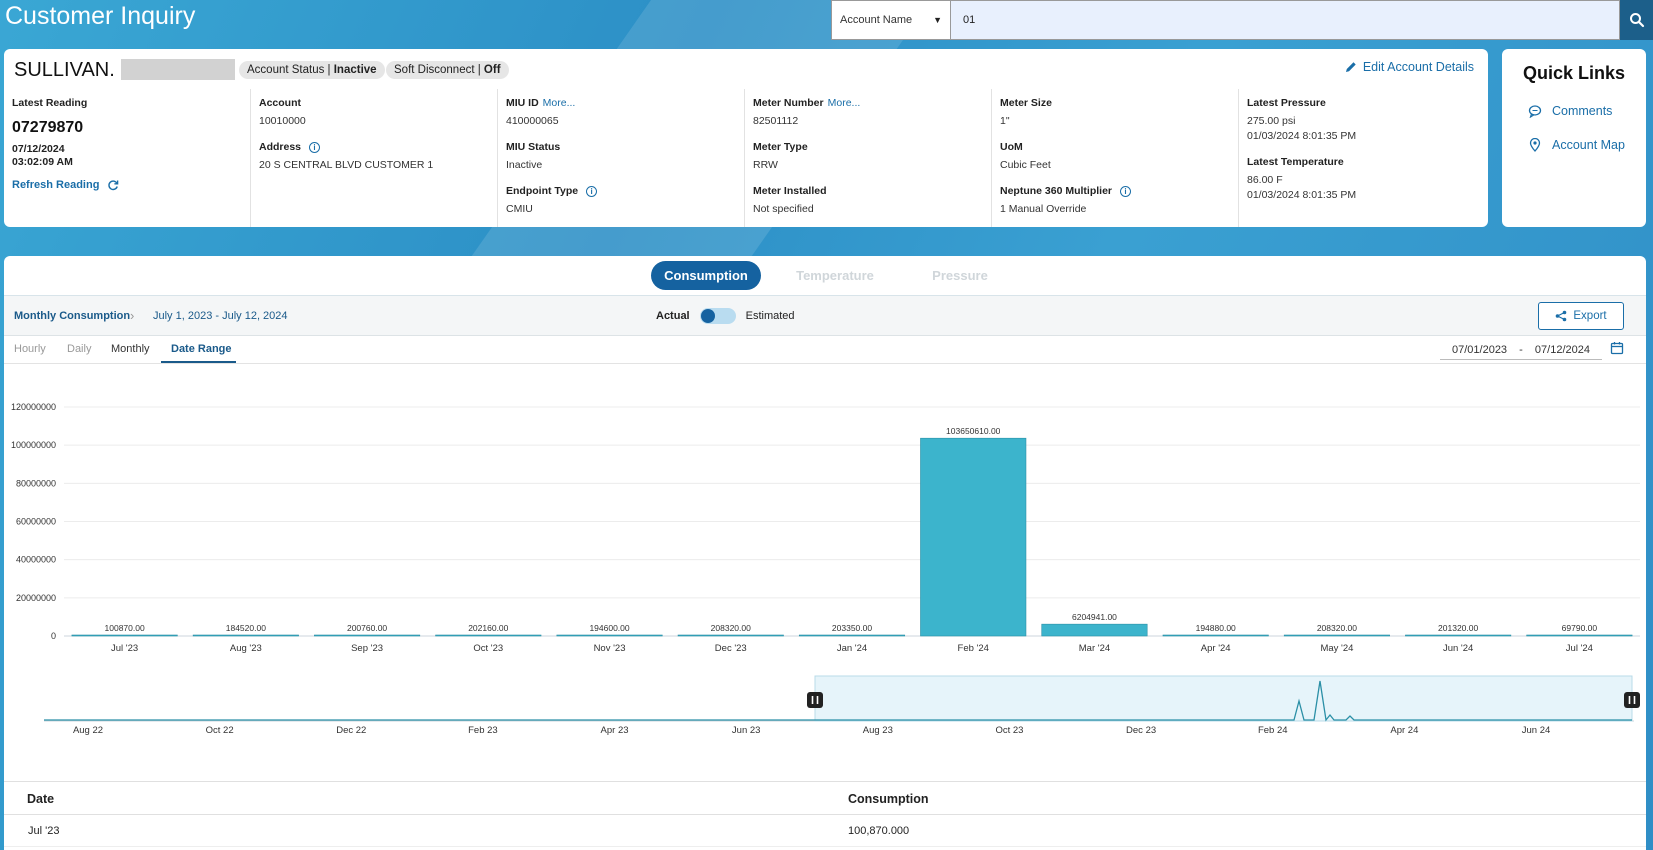 The width and height of the screenshot is (1653, 850). Describe the element at coordinates (1581, 316) in the screenshot. I see `export-button: Export` at that location.